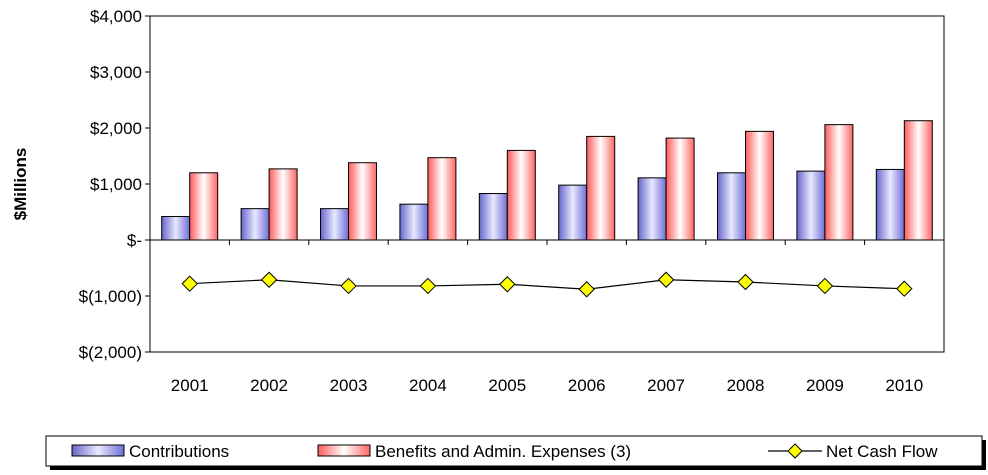 The image size is (988, 475). What do you see at coordinates (825, 385) in the screenshot?
I see `x-tick-label: 2009` at bounding box center [825, 385].